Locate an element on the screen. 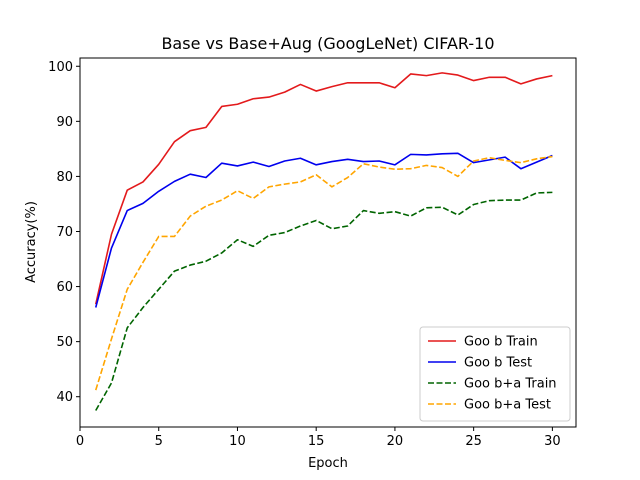 The width and height of the screenshot is (640, 480). y-tick-label: 80 is located at coordinates (64, 177).